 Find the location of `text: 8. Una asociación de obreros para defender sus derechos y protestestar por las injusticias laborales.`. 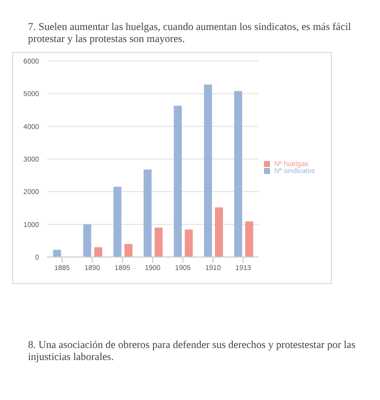

text: 8. Una asociación de obreros para defender sus derechos y protestestar por las injusticias laborales. is located at coordinates (192, 352).